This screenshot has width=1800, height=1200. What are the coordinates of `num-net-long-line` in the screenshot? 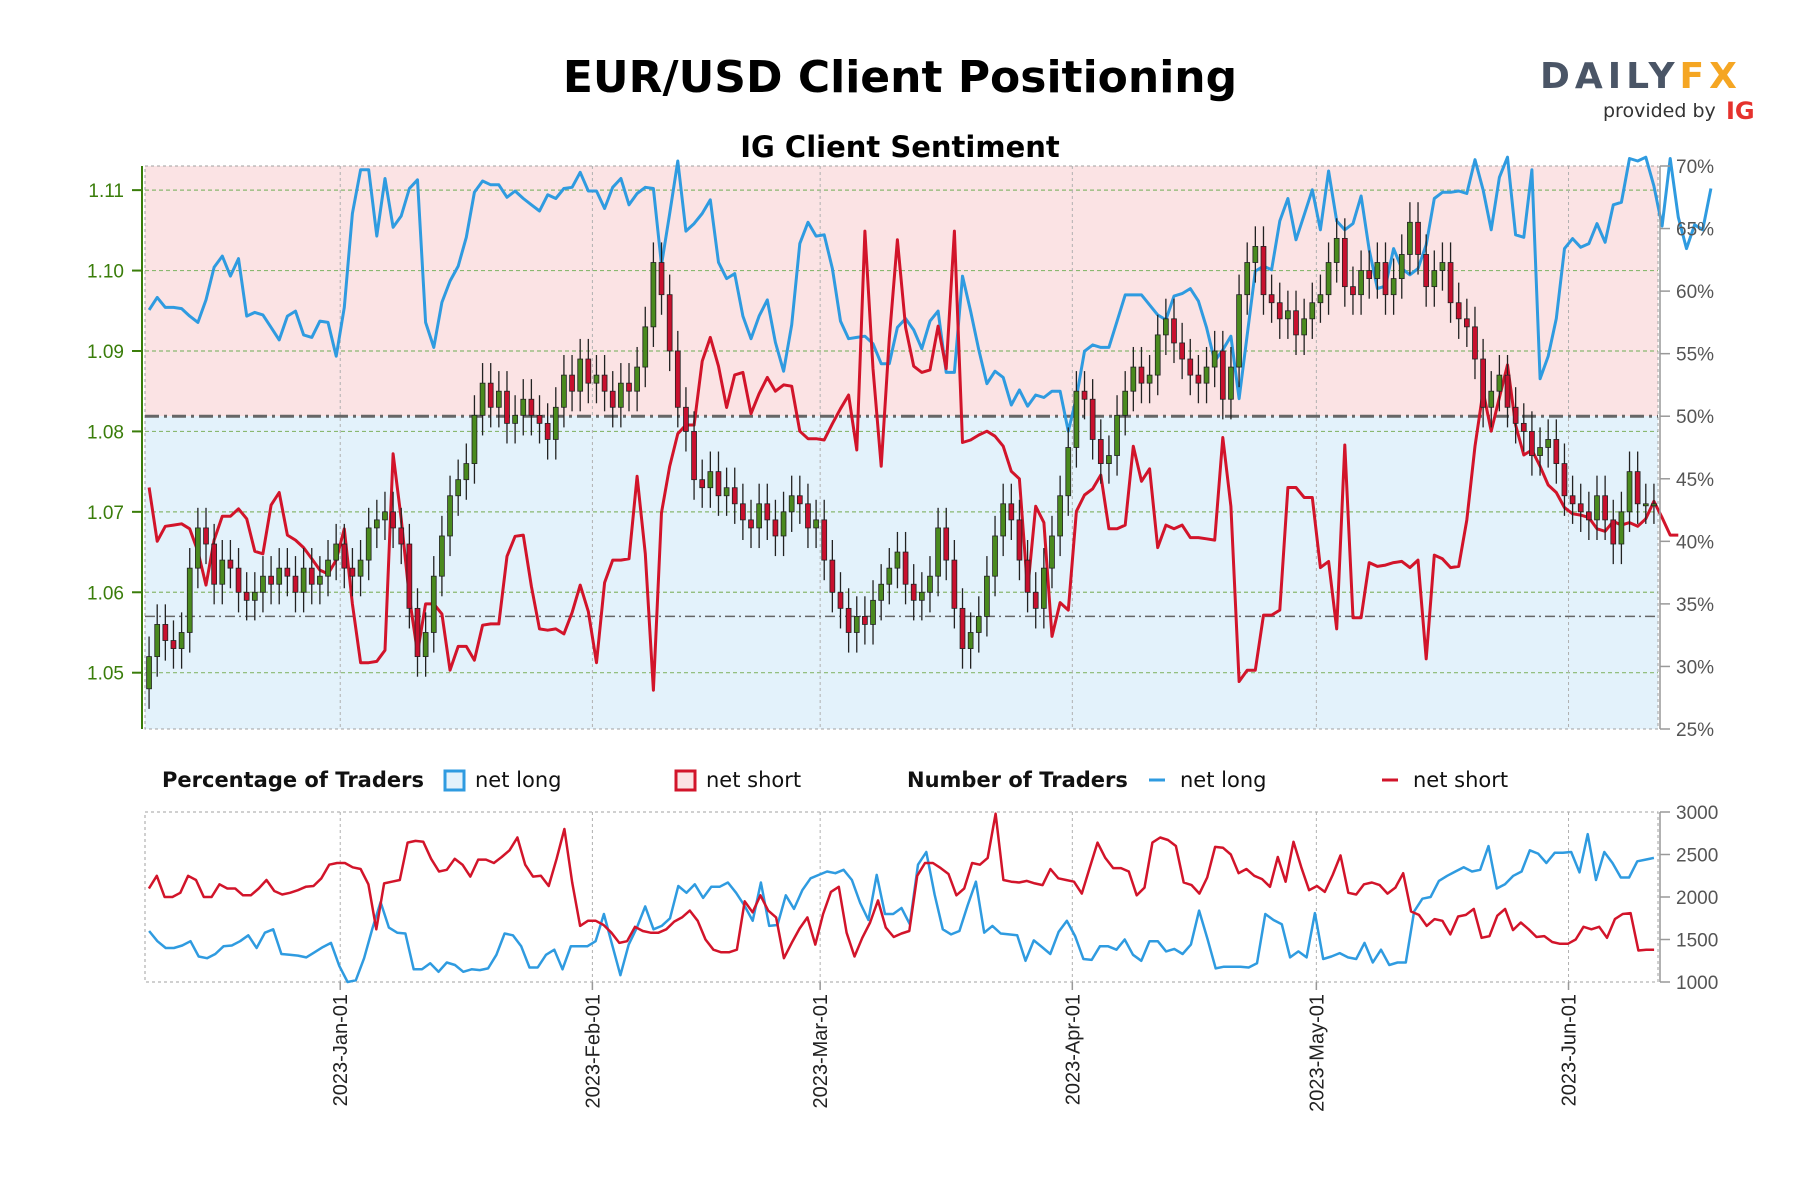 It's located at (901, 908).